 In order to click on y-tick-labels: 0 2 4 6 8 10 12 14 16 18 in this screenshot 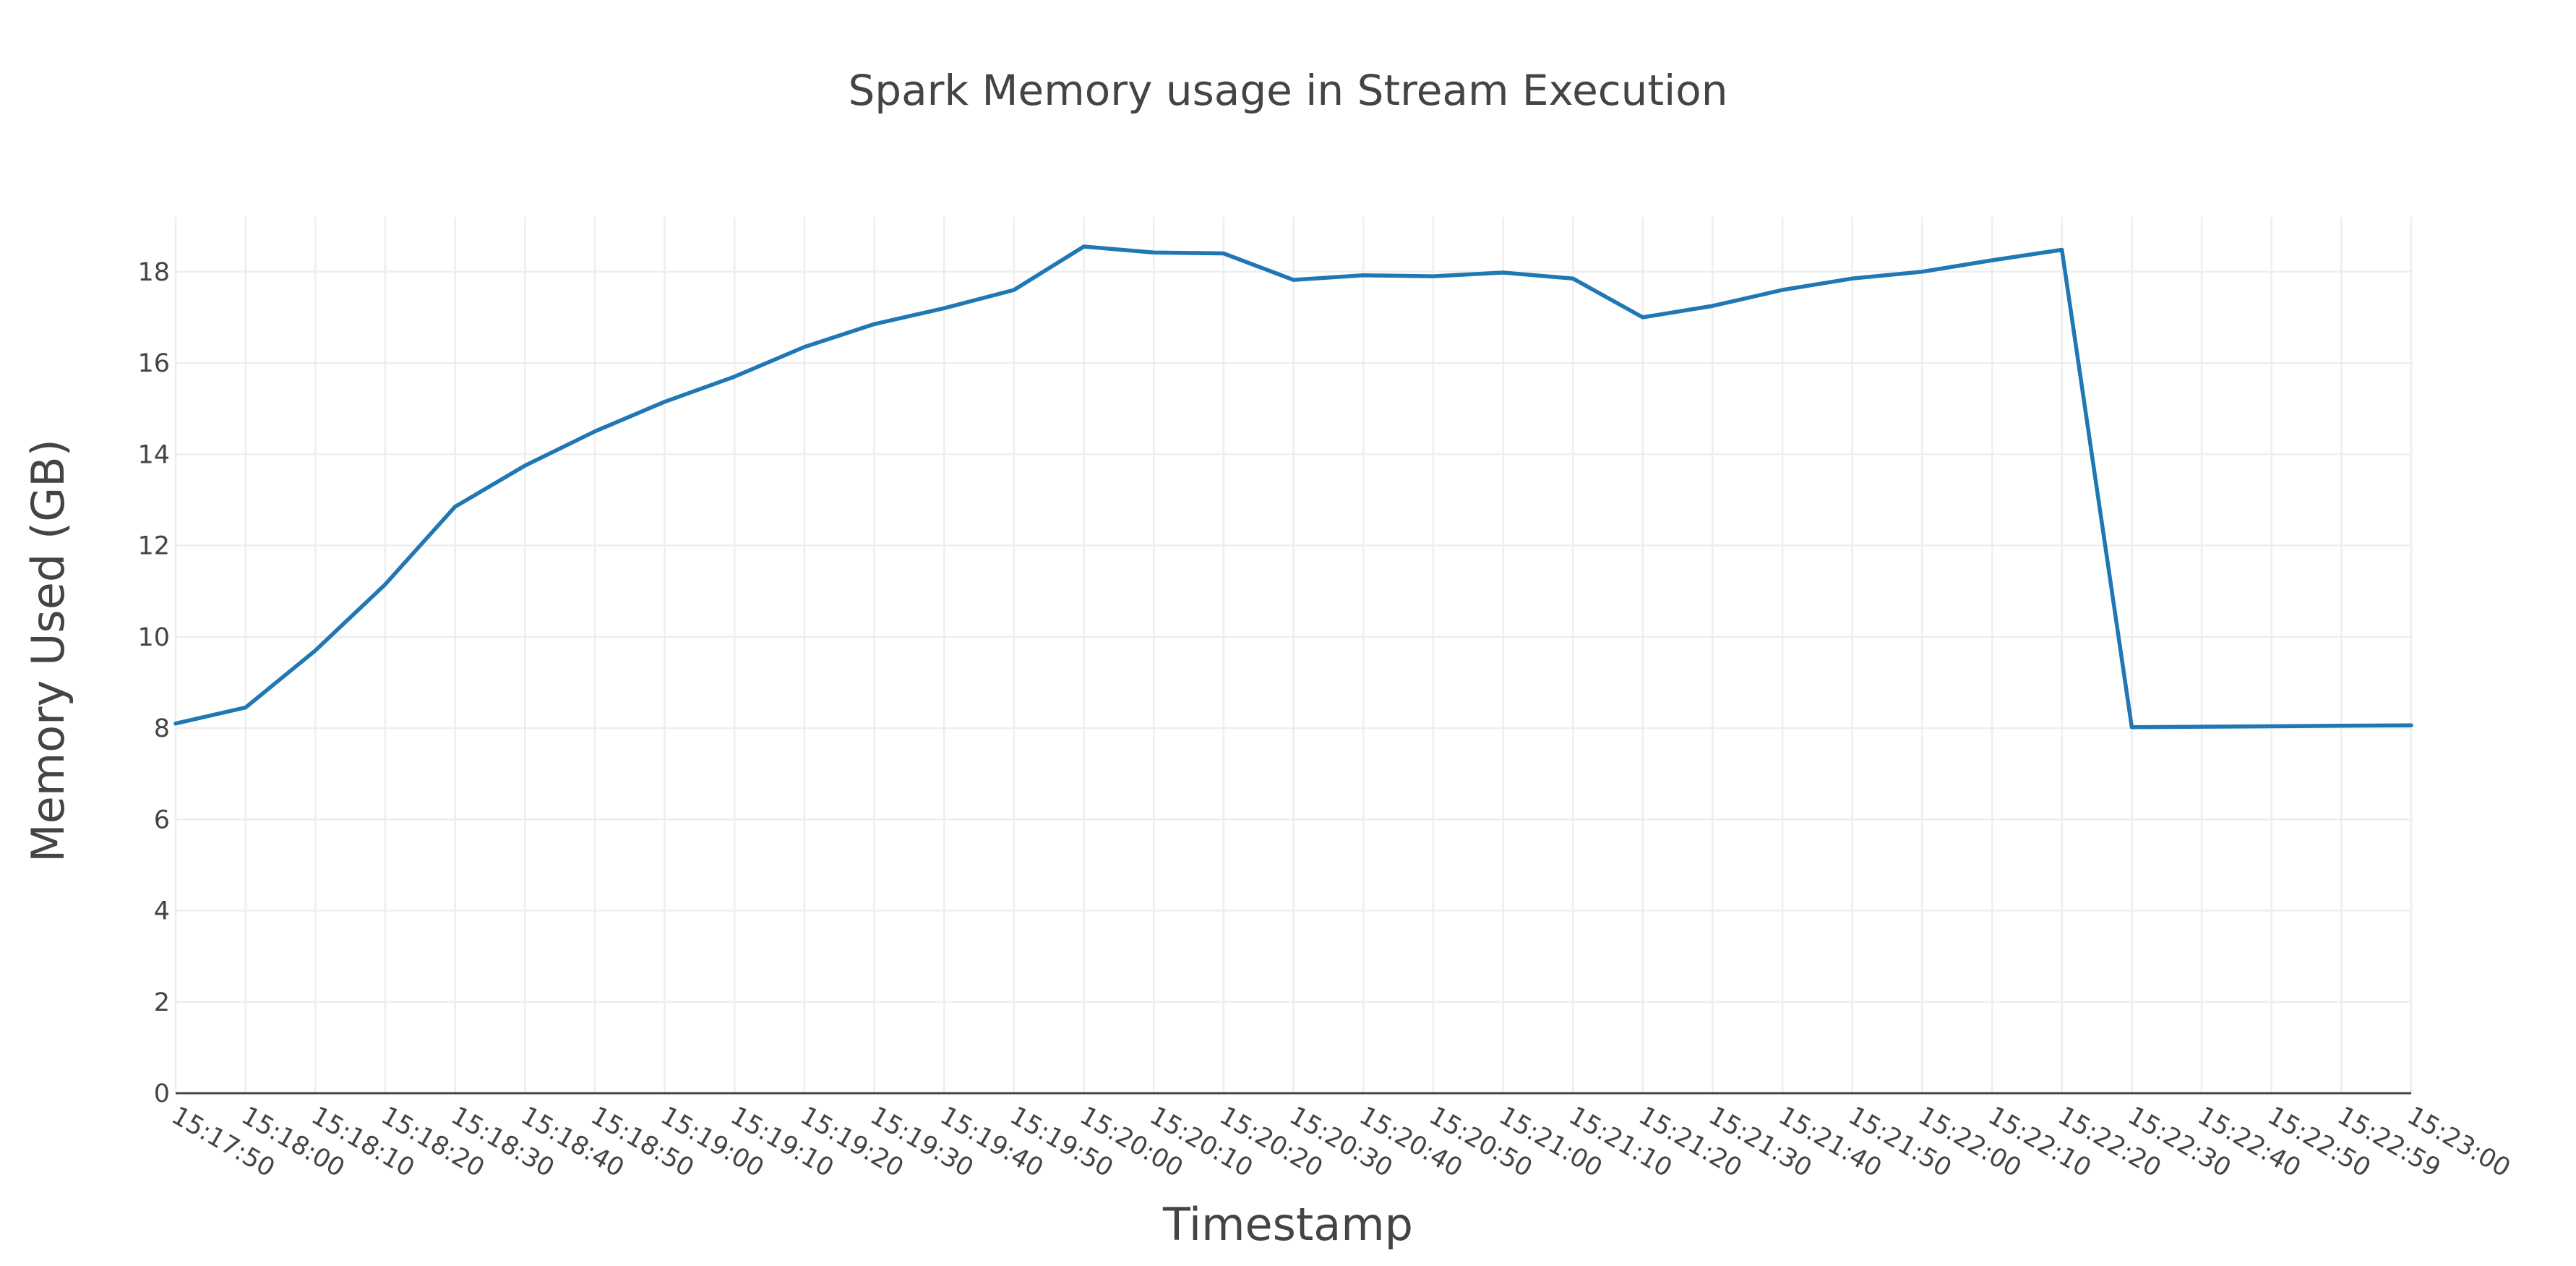, I will do `click(154, 683)`.